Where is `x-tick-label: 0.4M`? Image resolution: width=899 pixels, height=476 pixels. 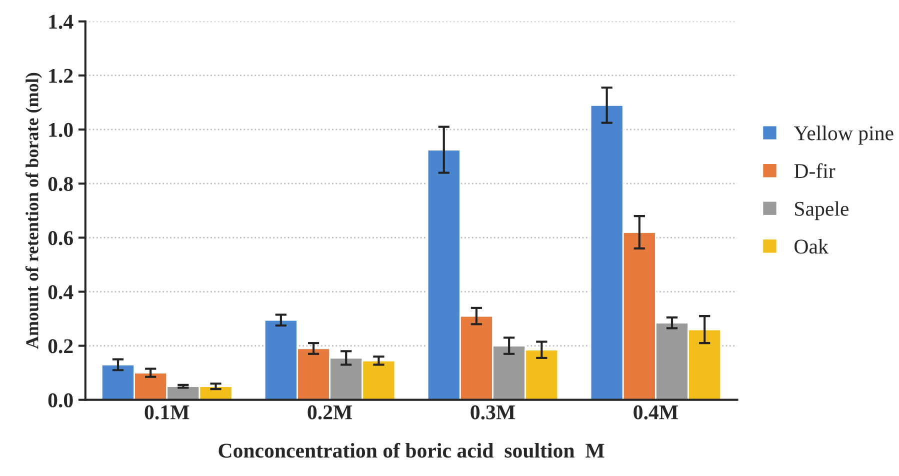
x-tick-label: 0.4M is located at coordinates (656, 412).